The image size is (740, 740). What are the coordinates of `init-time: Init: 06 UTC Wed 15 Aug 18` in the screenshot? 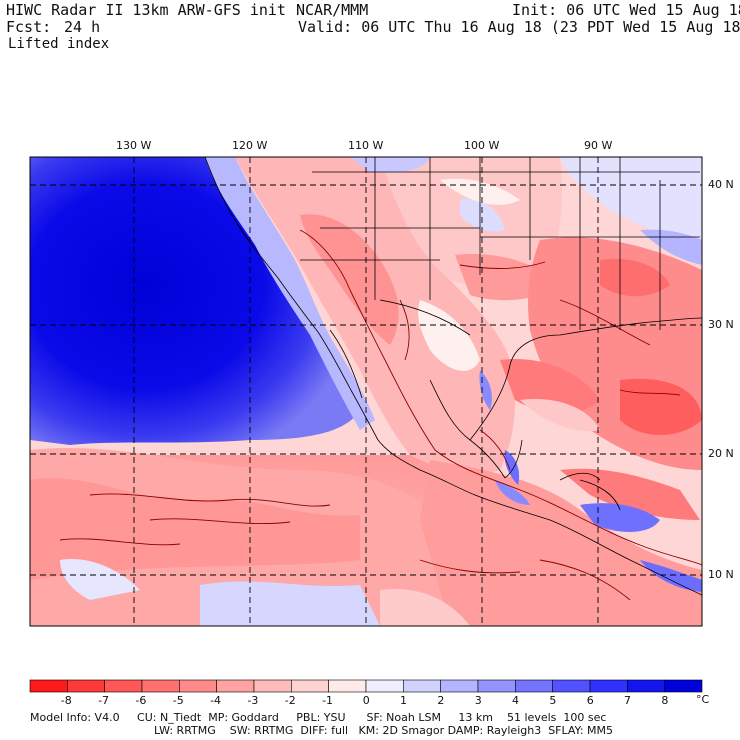 It's located at (626, 10).